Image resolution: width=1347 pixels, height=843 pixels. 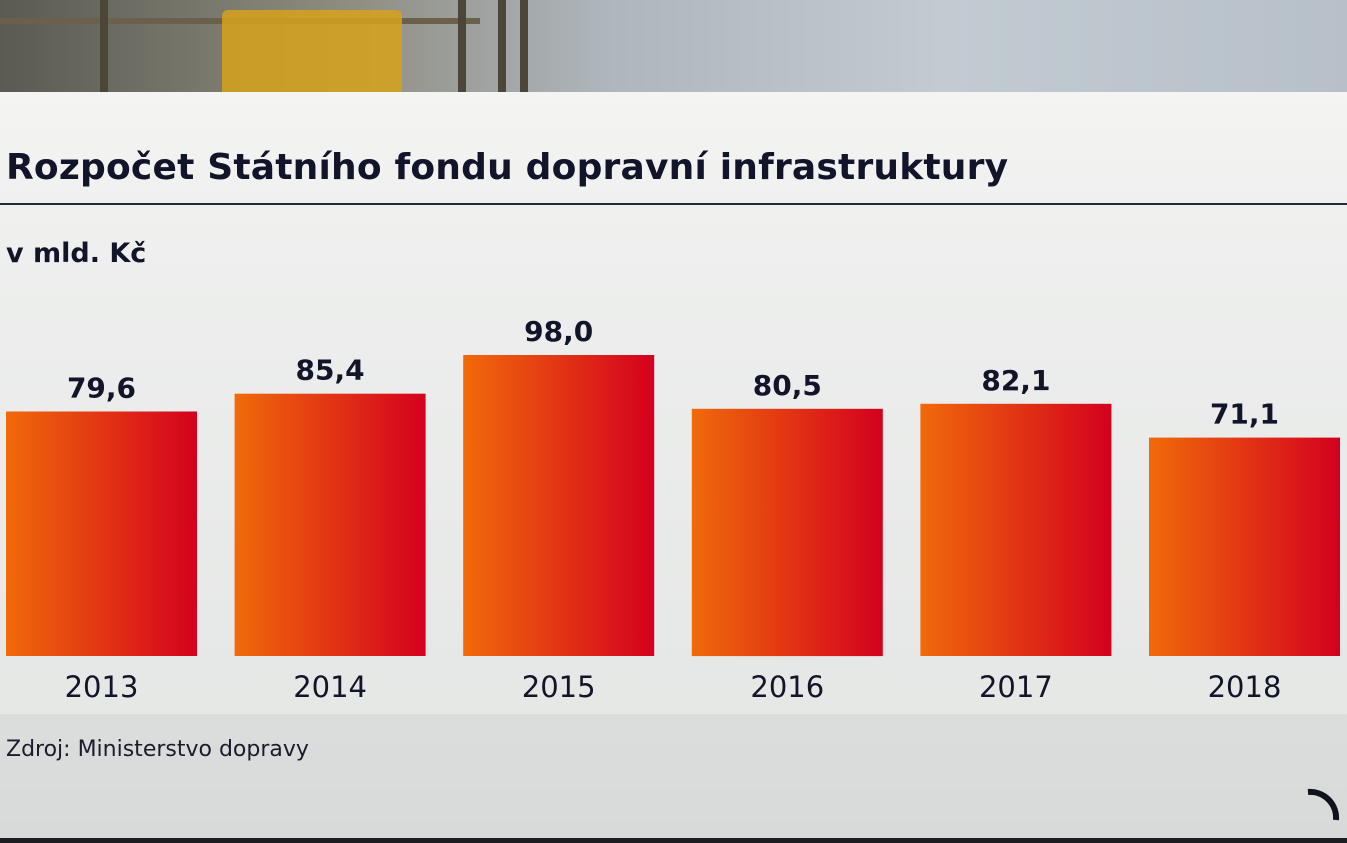 I want to click on footer-band, so click(x=673, y=776).